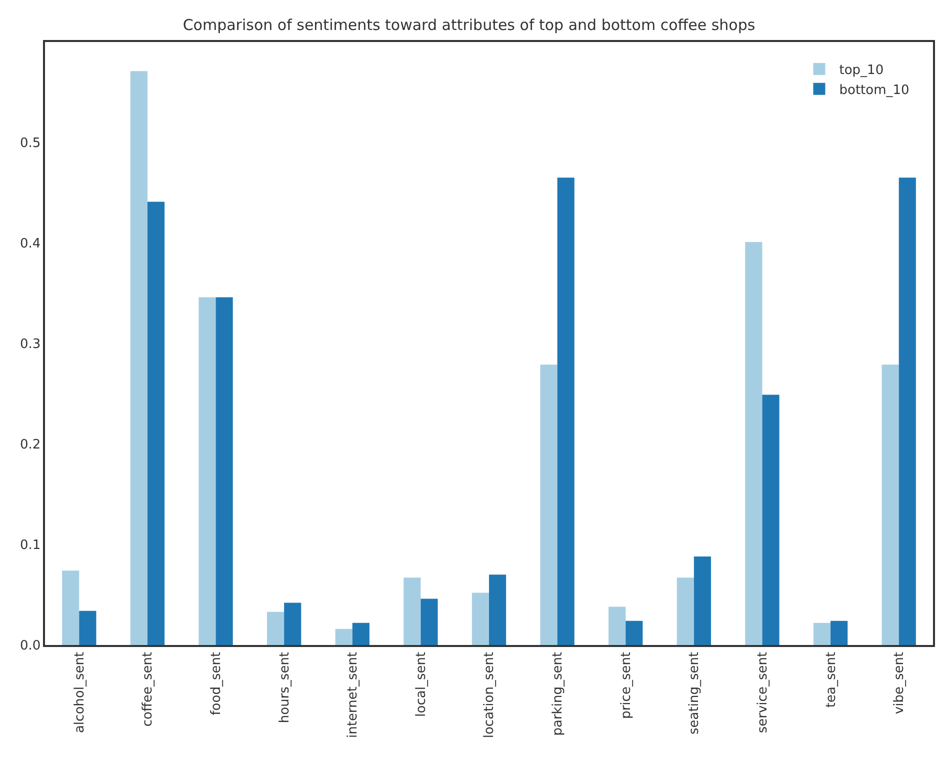  Describe the element at coordinates (80, 693) in the screenshot. I see `x-tick-label: alcohol_sent` at that location.